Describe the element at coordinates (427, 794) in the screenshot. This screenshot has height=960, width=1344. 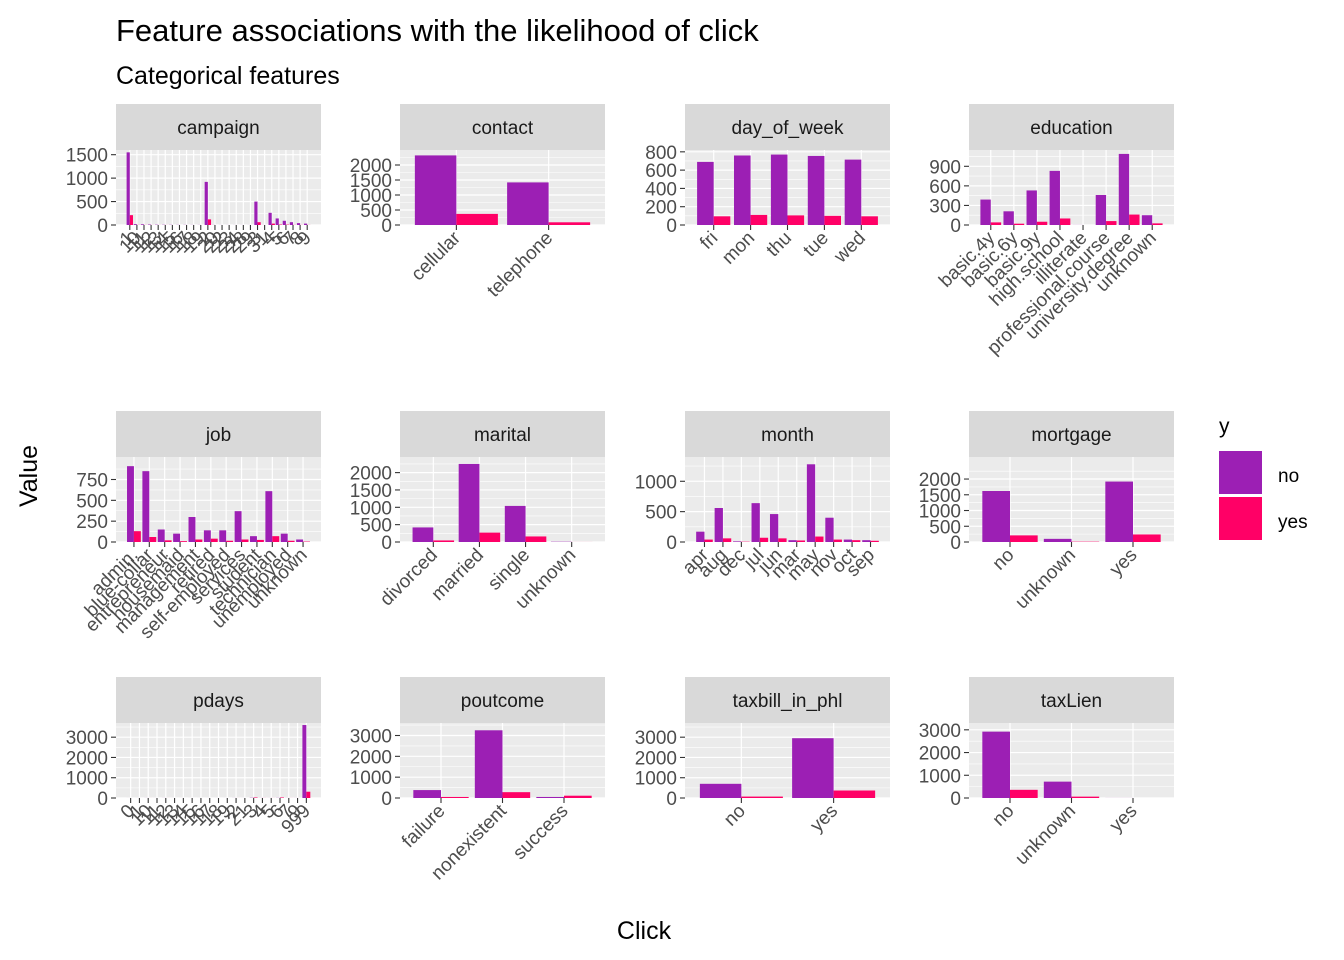
I see `bar-no-failure` at that location.